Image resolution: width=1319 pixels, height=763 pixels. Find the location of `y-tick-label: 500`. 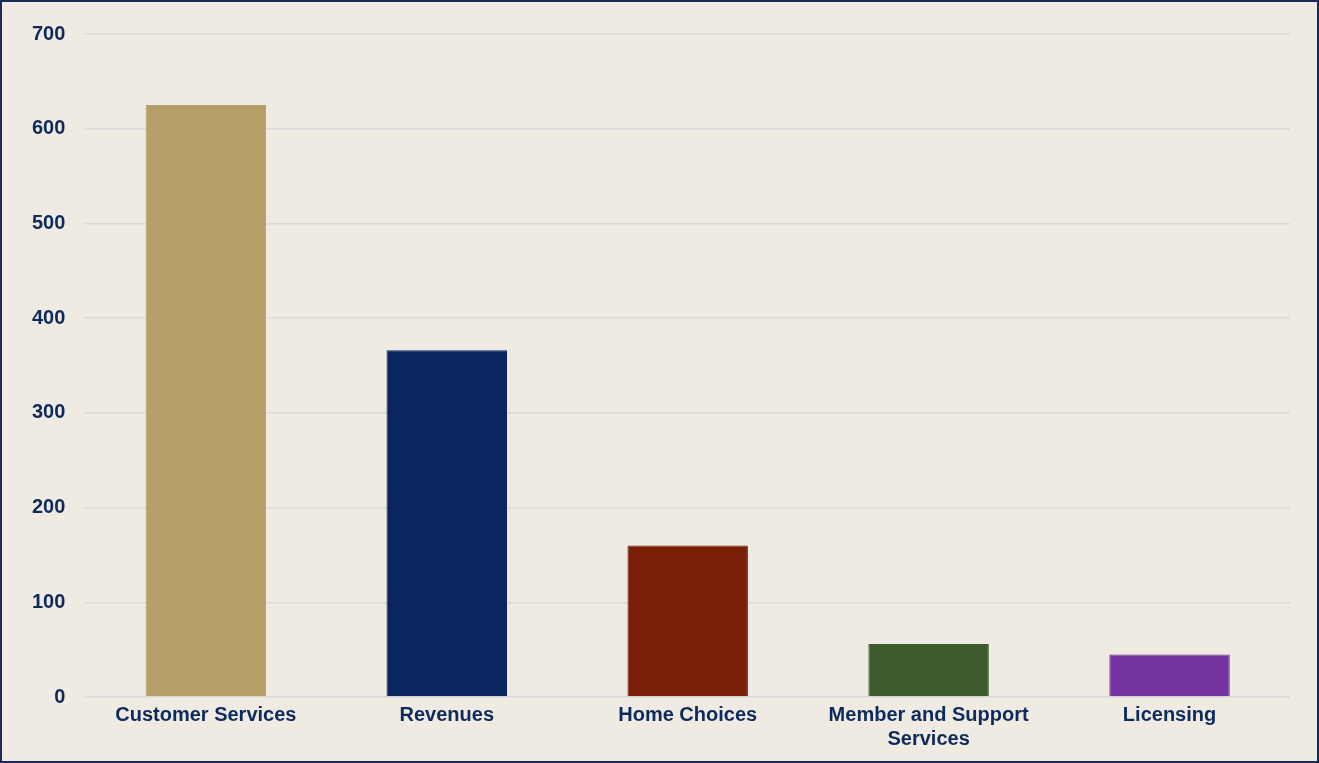

y-tick-label: 500 is located at coordinates (48, 221).